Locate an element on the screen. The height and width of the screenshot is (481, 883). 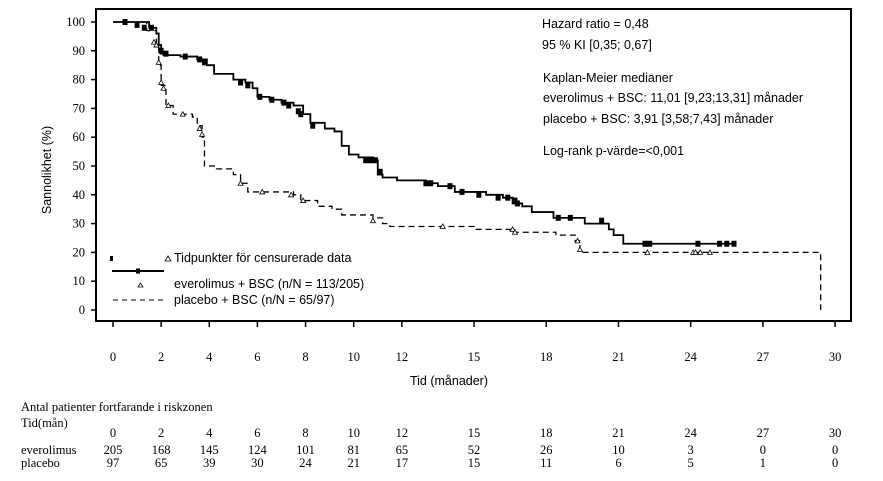
legend-placebo-label: placebo + BSC (n/N = 65/97) is located at coordinates (254, 300).